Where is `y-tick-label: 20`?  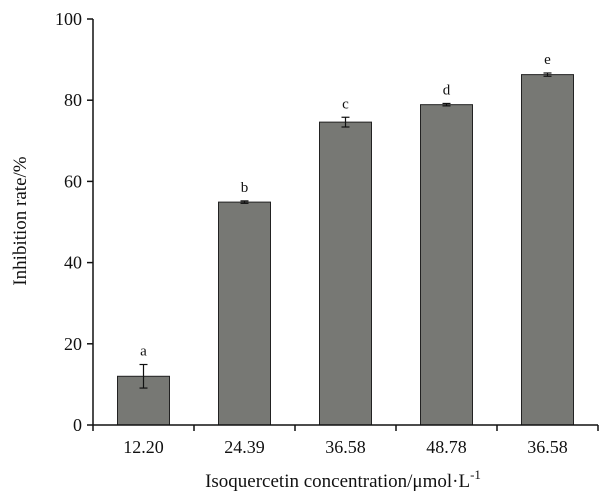
y-tick-label: 20 is located at coordinates (73, 344).